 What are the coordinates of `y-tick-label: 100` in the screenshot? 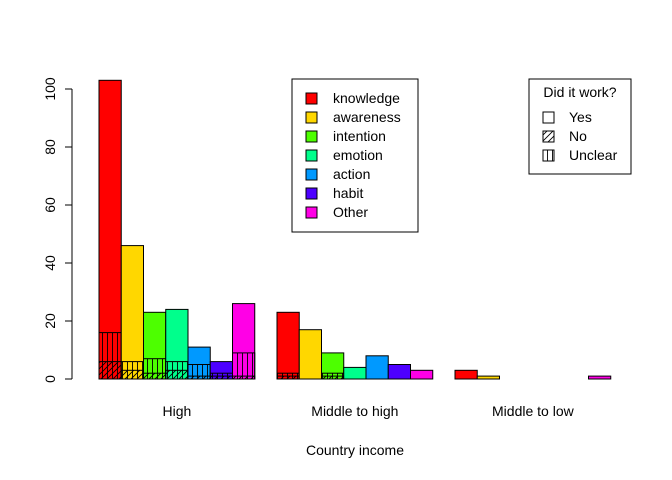 It's located at (50, 89).